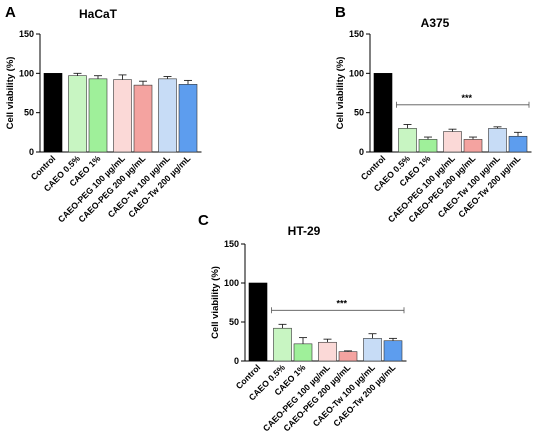  Describe the element at coordinates (10, 12) in the screenshot. I see `panel-letter: A` at that location.